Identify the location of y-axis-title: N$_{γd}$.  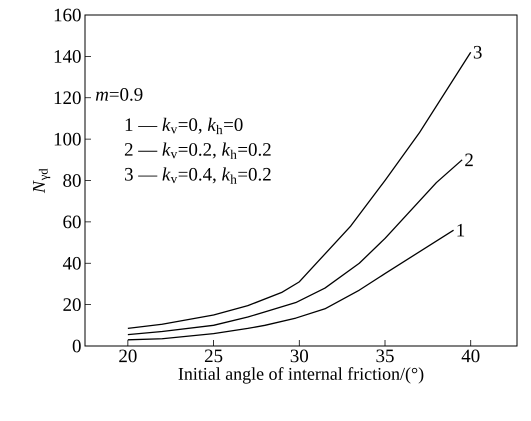
(41, 181).